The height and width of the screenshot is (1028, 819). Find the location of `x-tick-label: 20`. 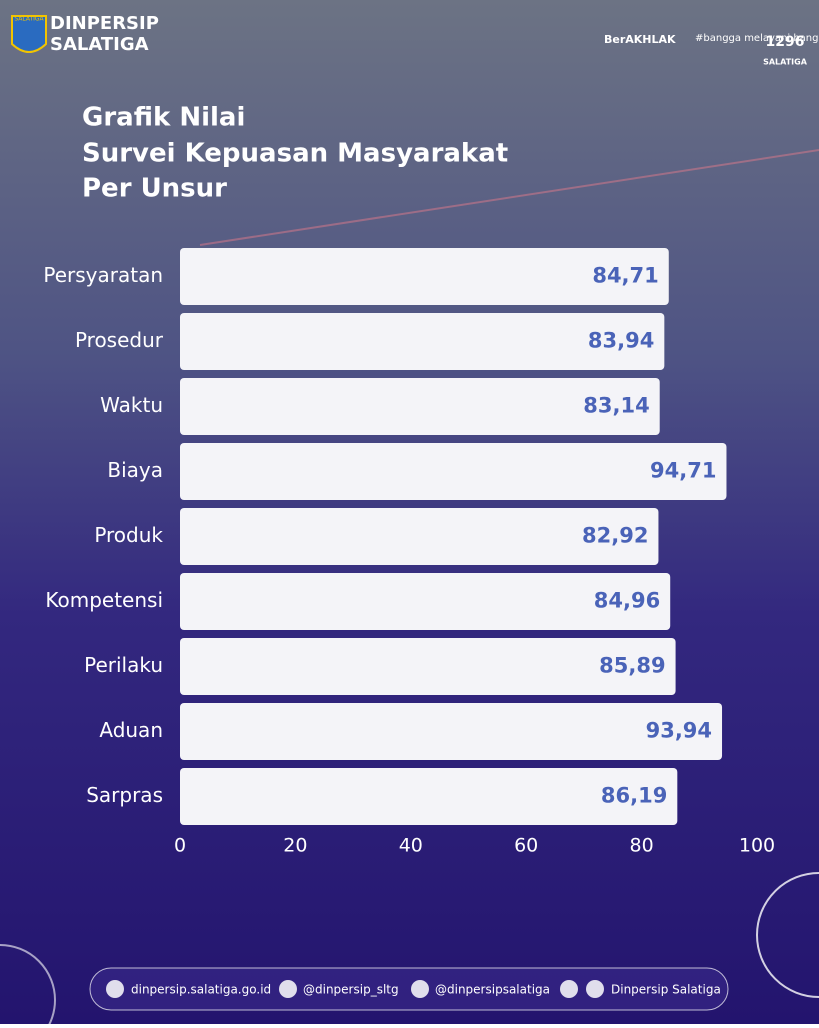

x-tick-label: 20 is located at coordinates (295, 846).